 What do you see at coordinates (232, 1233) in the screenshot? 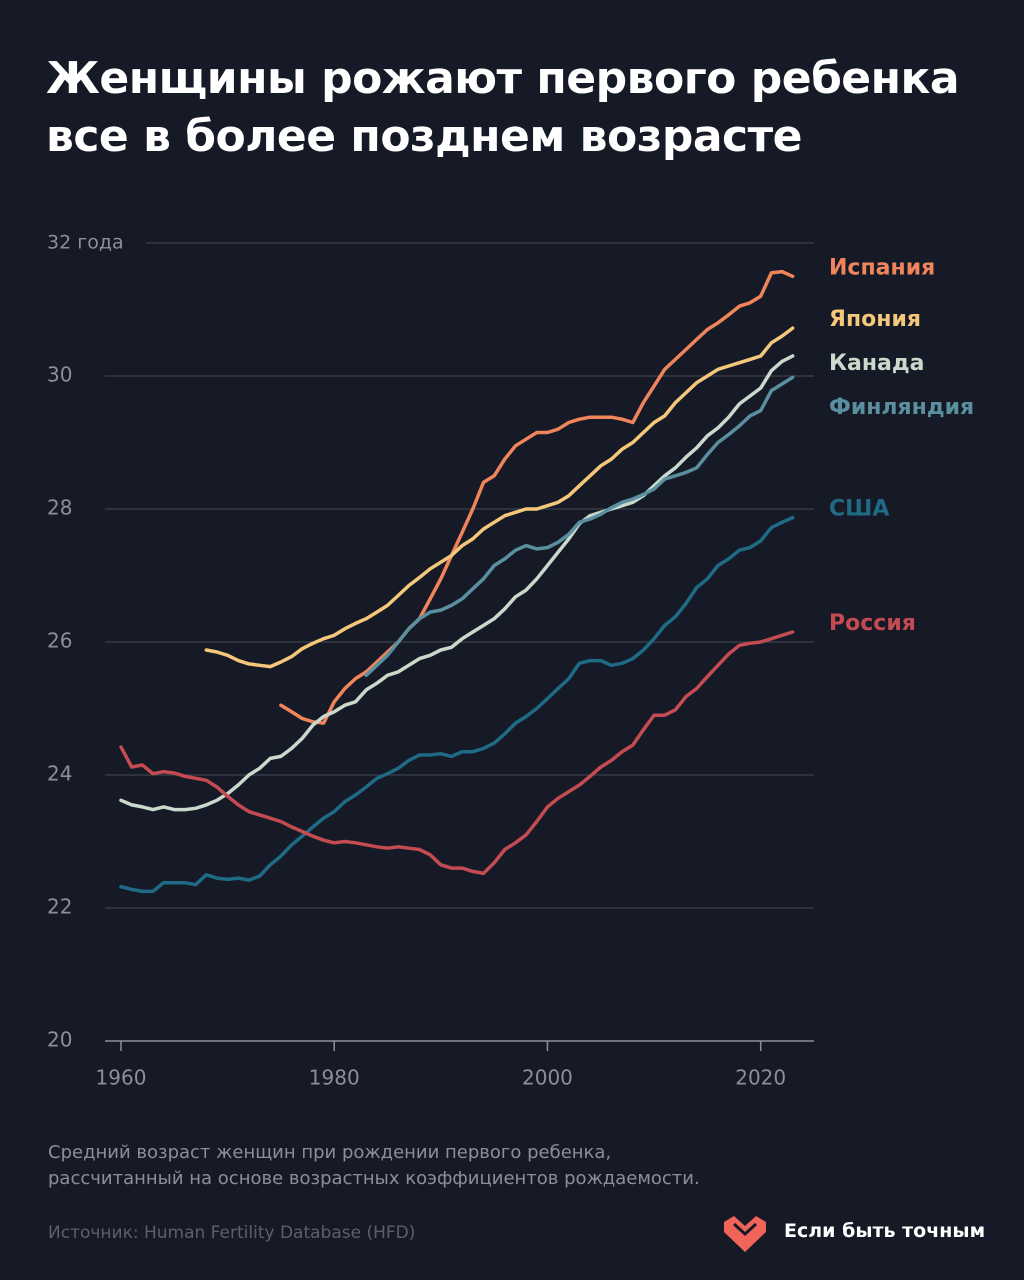
I see `source: Источник: Human Fertility Database (HFD)` at bounding box center [232, 1233].